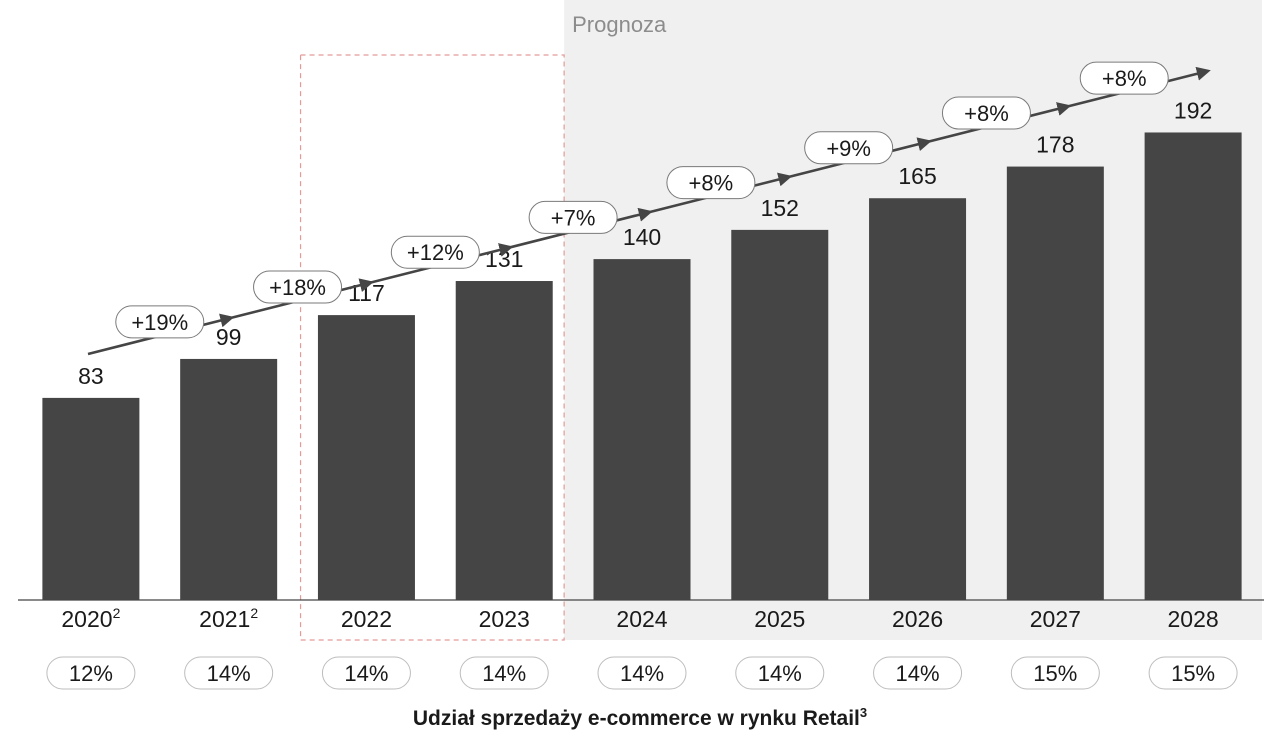 The height and width of the screenshot is (750, 1280). I want to click on footer-title-superscript: 3, so click(863, 712).